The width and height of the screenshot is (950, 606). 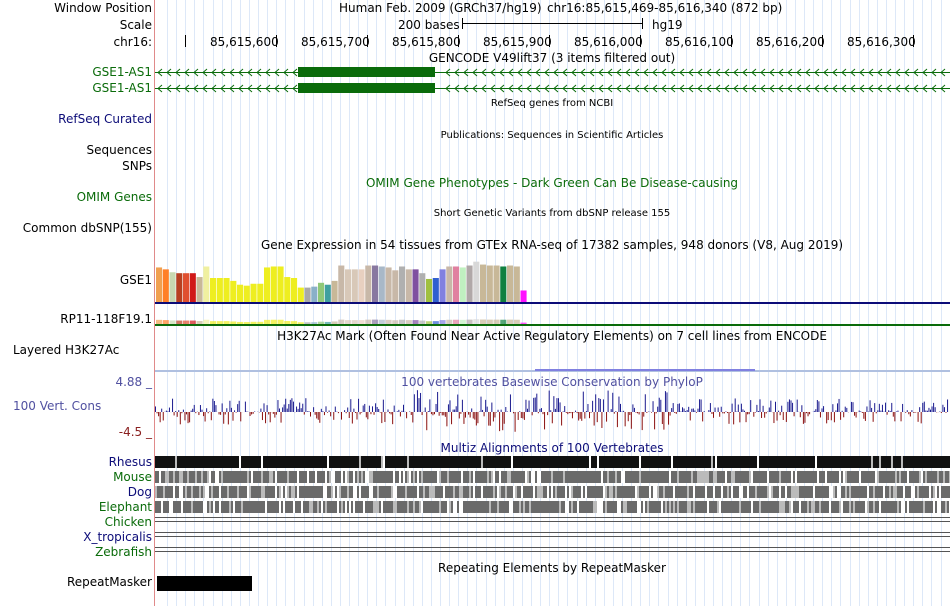 I want to click on refseq-track-title: RefSeq genes from NCBI, so click(x=552, y=103).